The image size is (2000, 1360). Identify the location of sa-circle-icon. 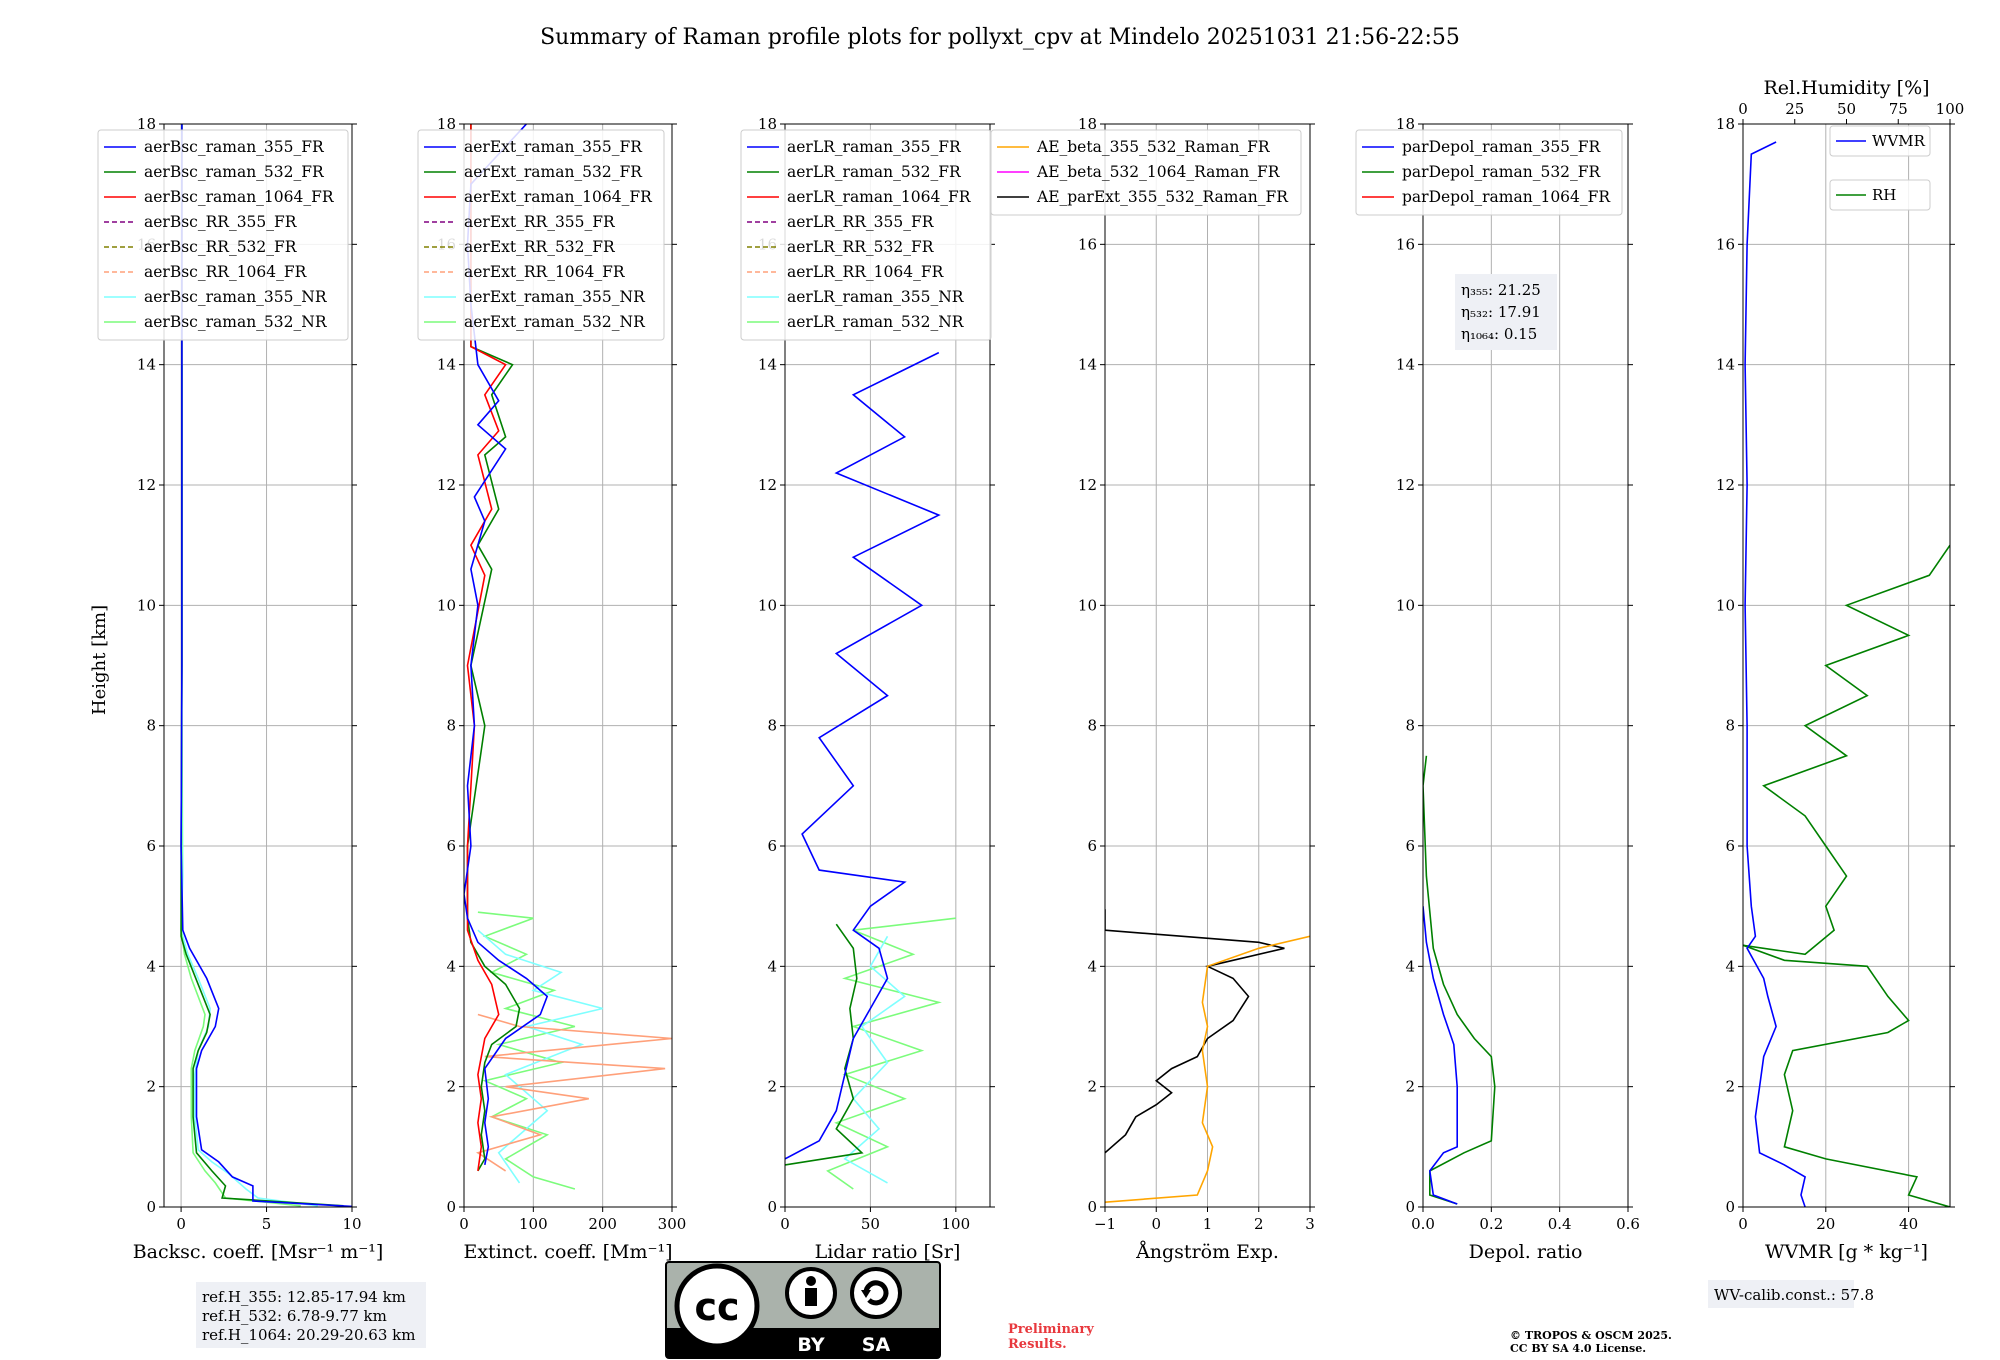
(876, 1293).